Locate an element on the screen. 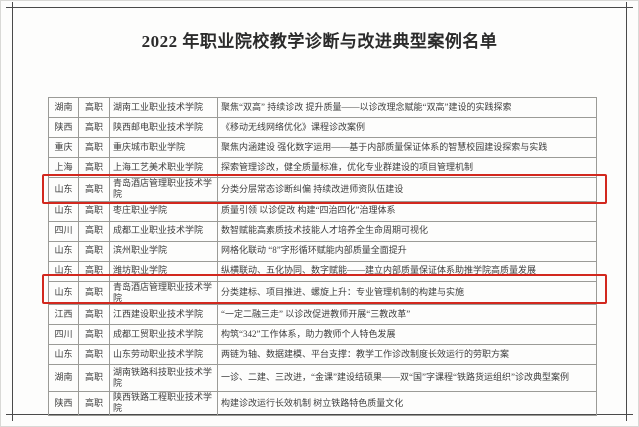 The image size is (639, 427). cell-description: “一定二融三走” 以诊改促进教师开展“三教改革” is located at coordinates (407, 314).